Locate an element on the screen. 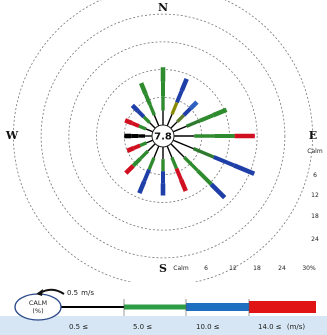 Image resolution: width=327 pixels, height=335 pixels. ring-label-calm-h: Calm is located at coordinates (181, 268).